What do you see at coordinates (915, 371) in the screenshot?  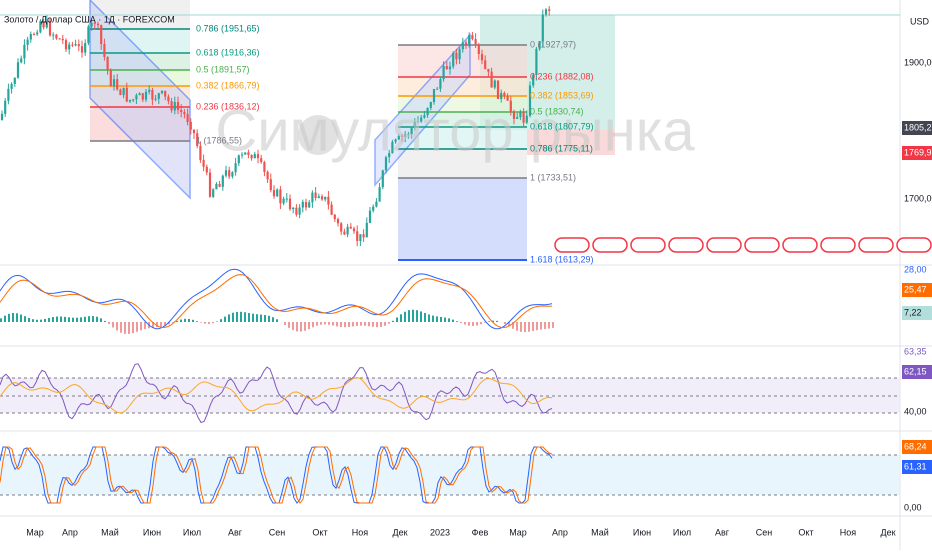 I see `price-tag-label: 62,15` at bounding box center [915, 371].